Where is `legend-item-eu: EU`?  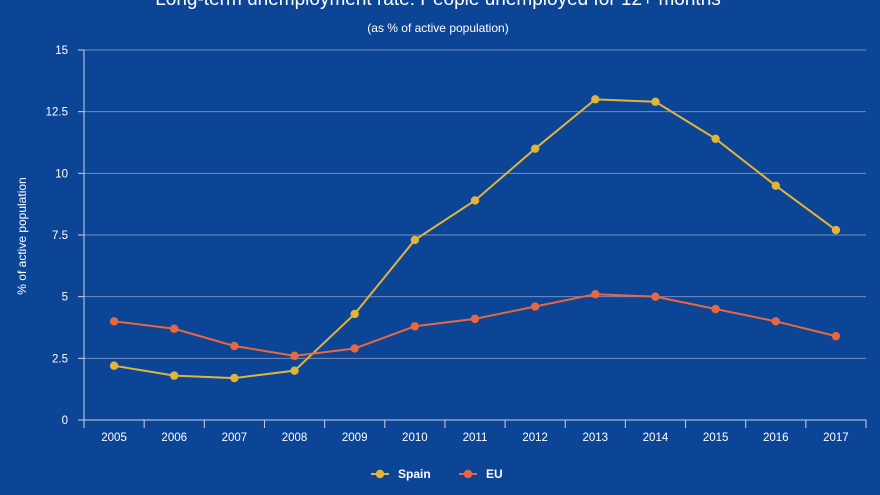
legend-item-eu: EU is located at coordinates (481, 474).